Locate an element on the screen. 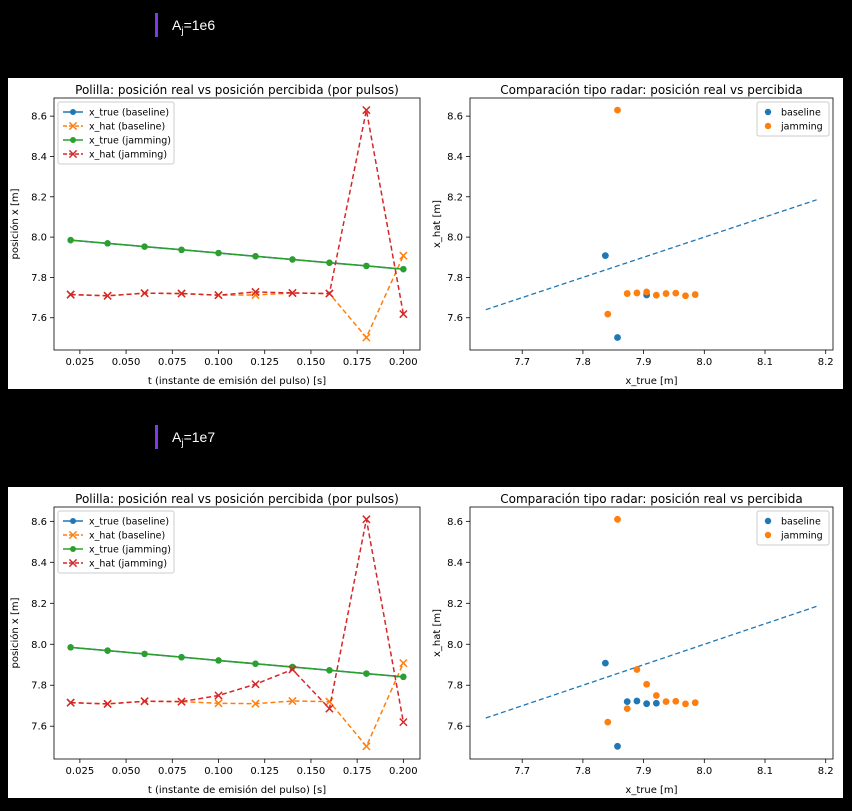 The width and height of the screenshot is (852, 811). section-label-2: Aj=1e7 is located at coordinates (185, 437).